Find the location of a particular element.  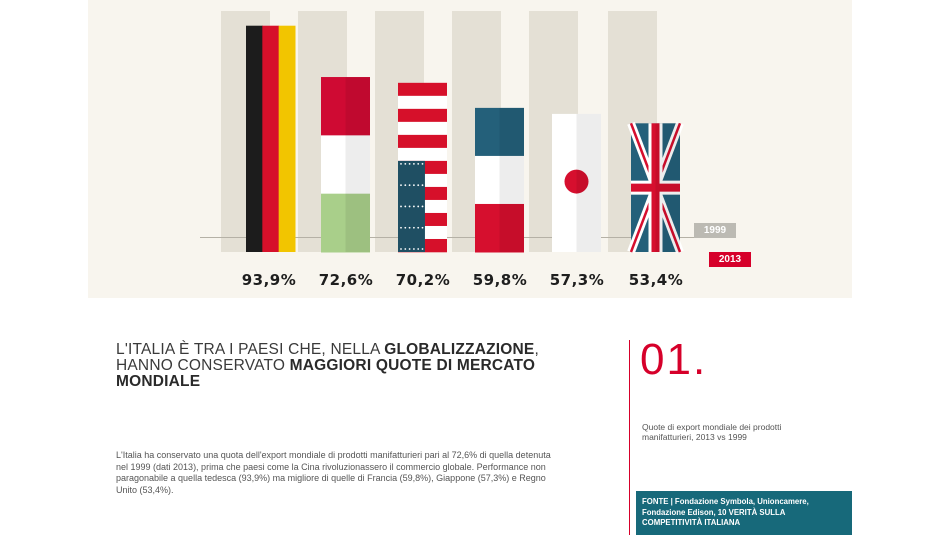

vertical-divider is located at coordinates (629, 437).